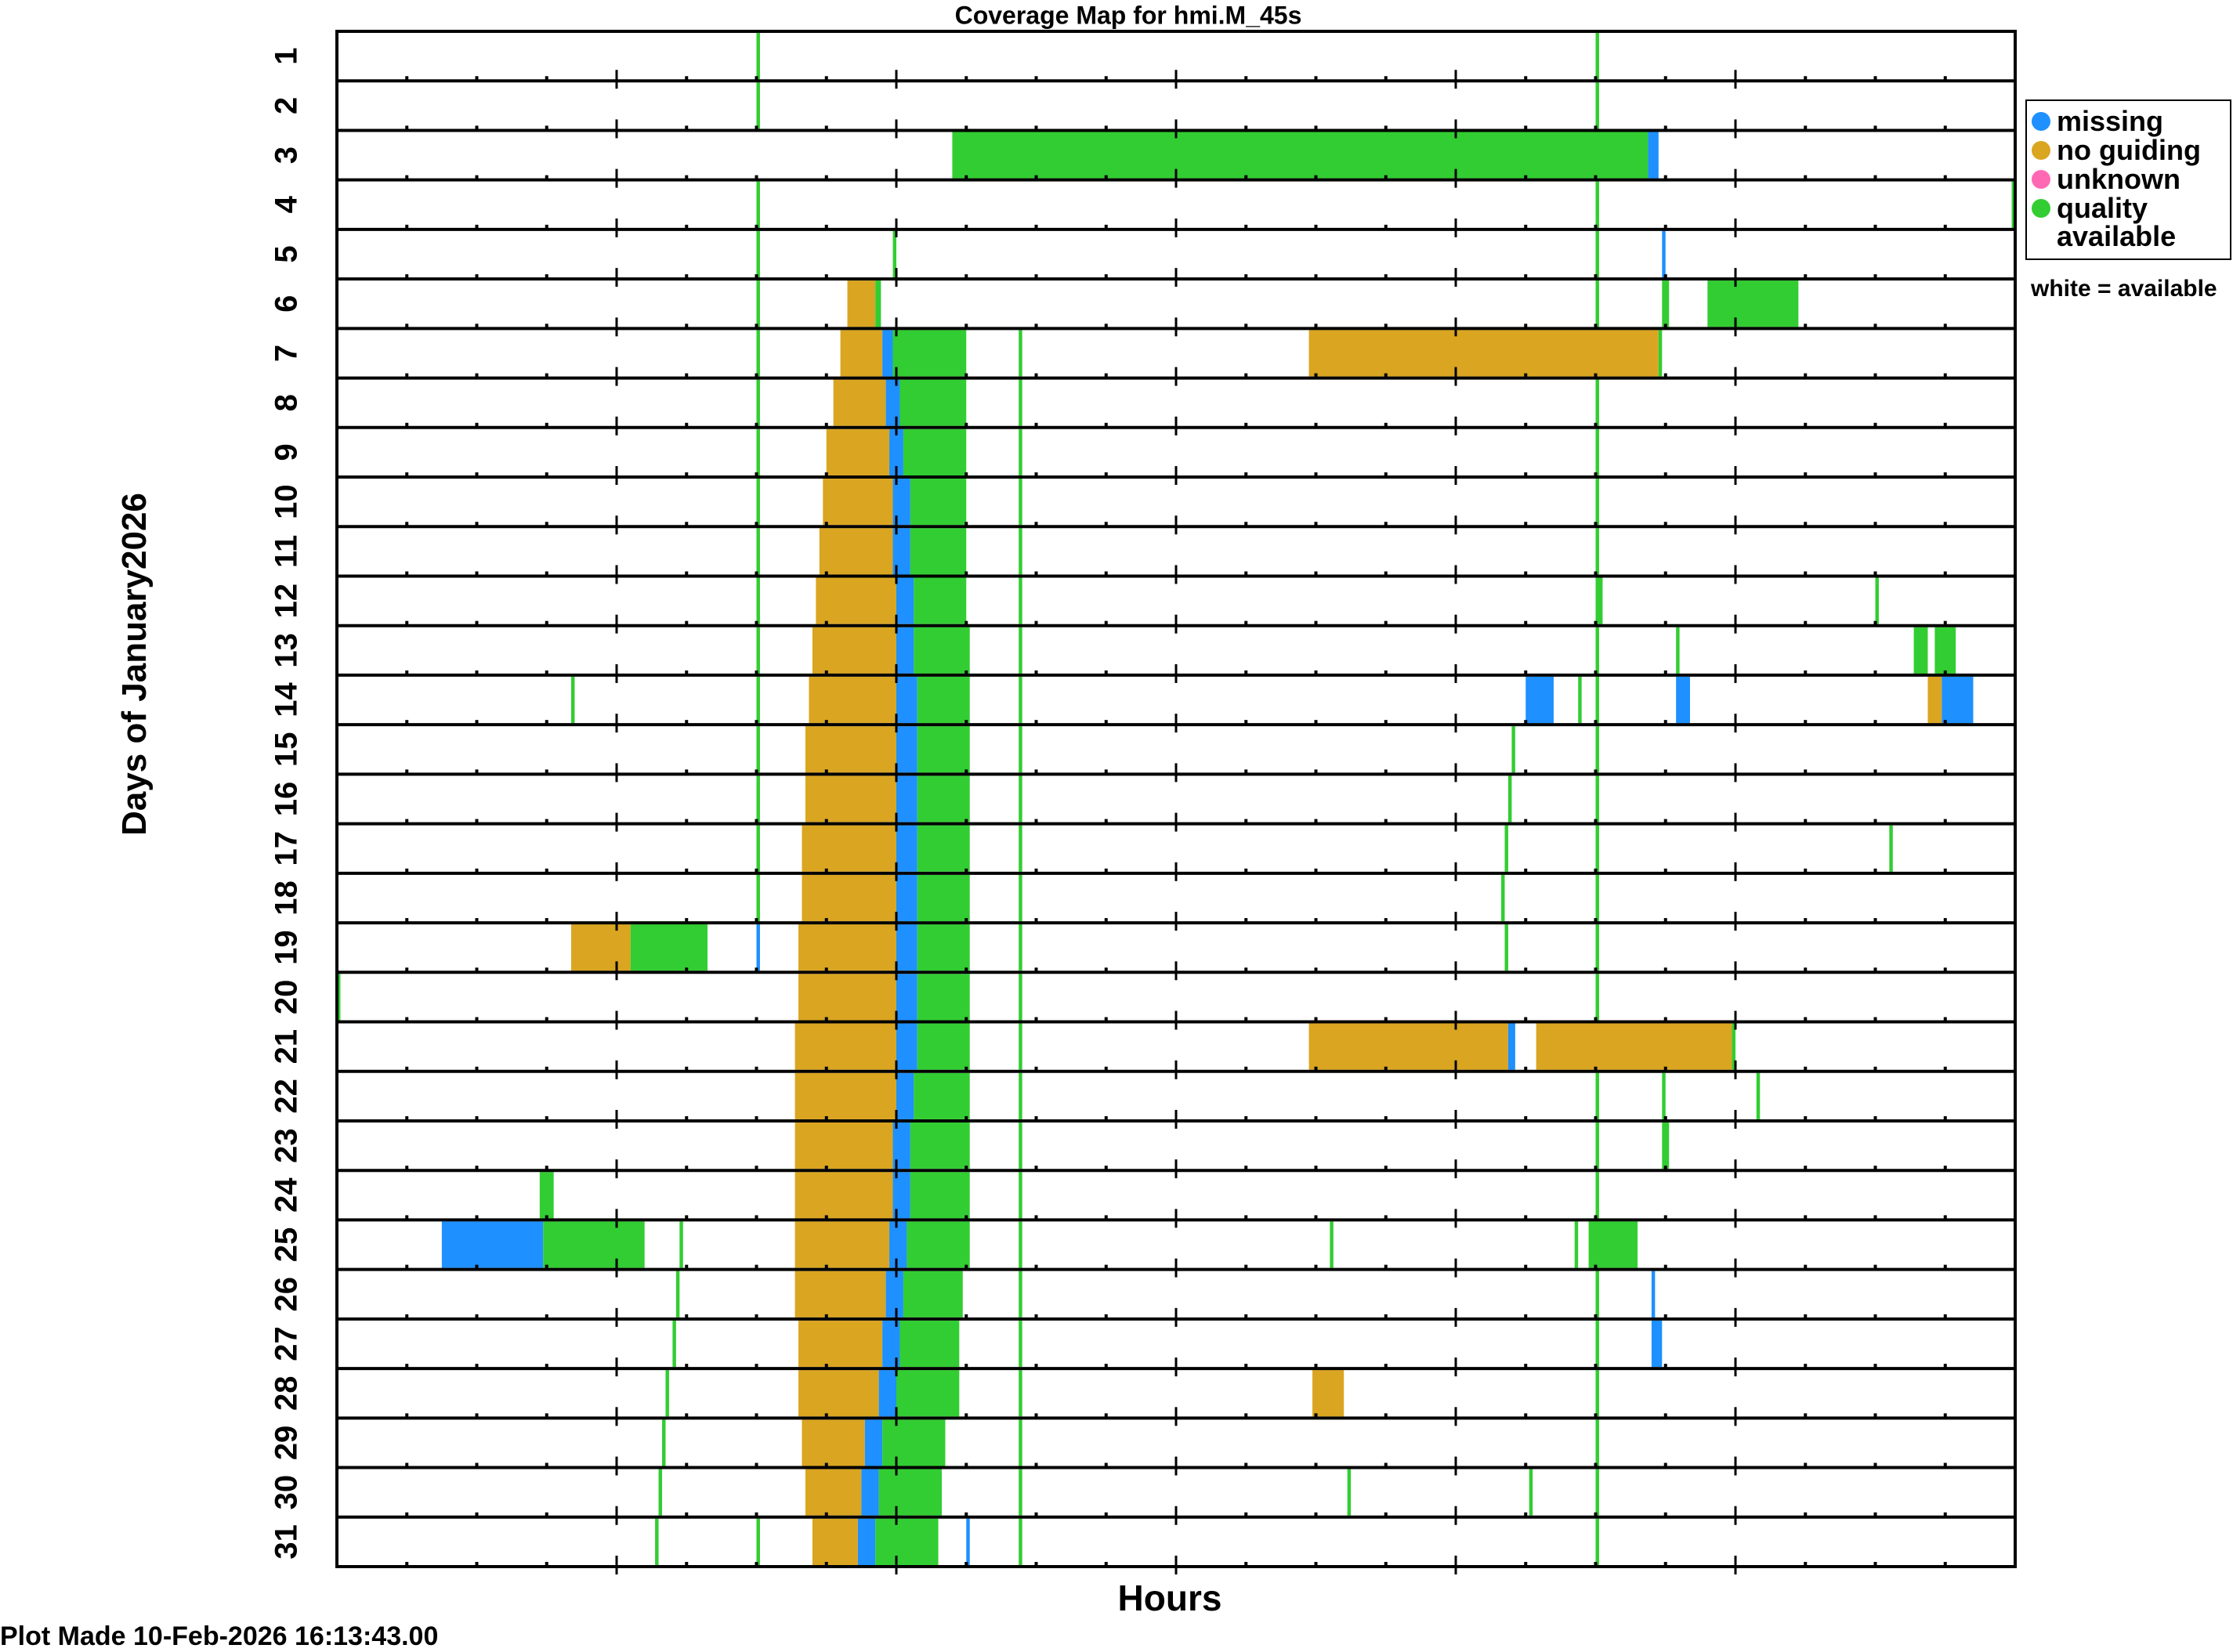 The height and width of the screenshot is (1652, 2233). Describe the element at coordinates (287, 353) in the screenshot. I see `day-tick-label-7: 7` at that location.